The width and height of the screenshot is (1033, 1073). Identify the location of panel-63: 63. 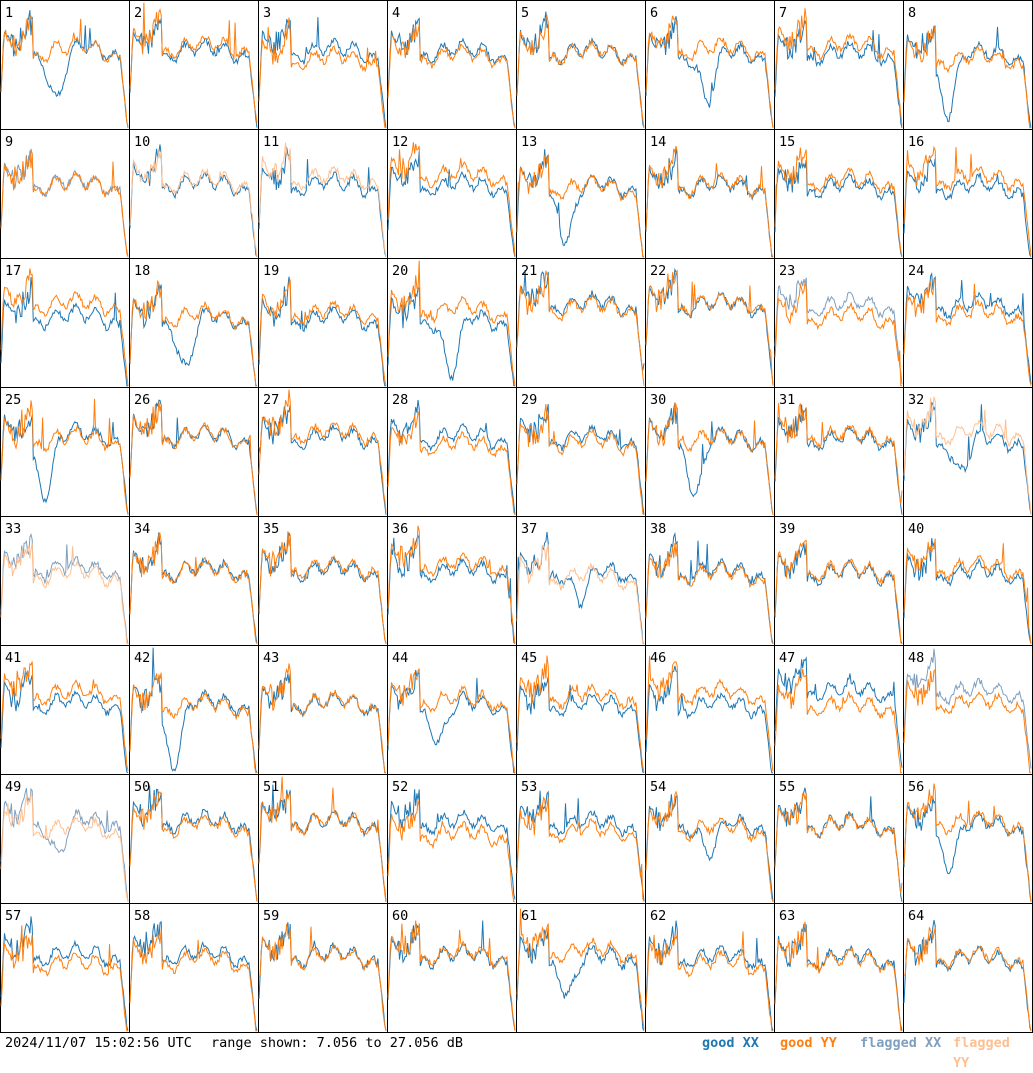
(839, 968).